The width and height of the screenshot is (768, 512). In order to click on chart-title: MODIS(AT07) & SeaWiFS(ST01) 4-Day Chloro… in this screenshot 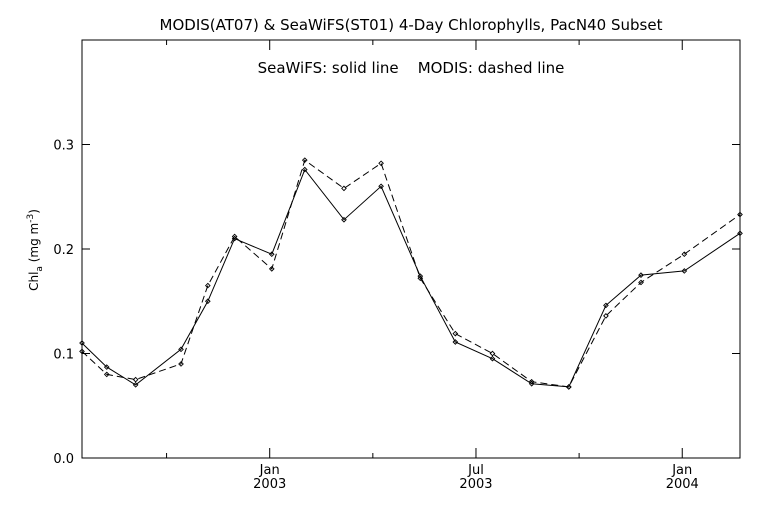, I will do `click(411, 25)`.